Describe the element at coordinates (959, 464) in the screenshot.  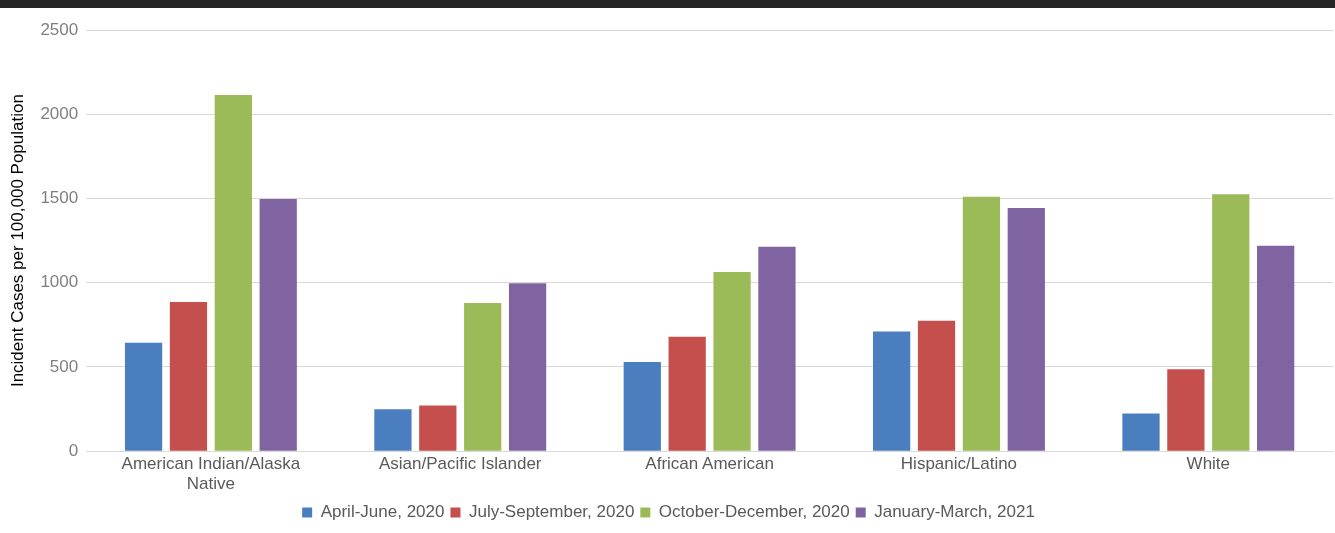
I see `x-tick-label: Hispanic/Latino` at that location.